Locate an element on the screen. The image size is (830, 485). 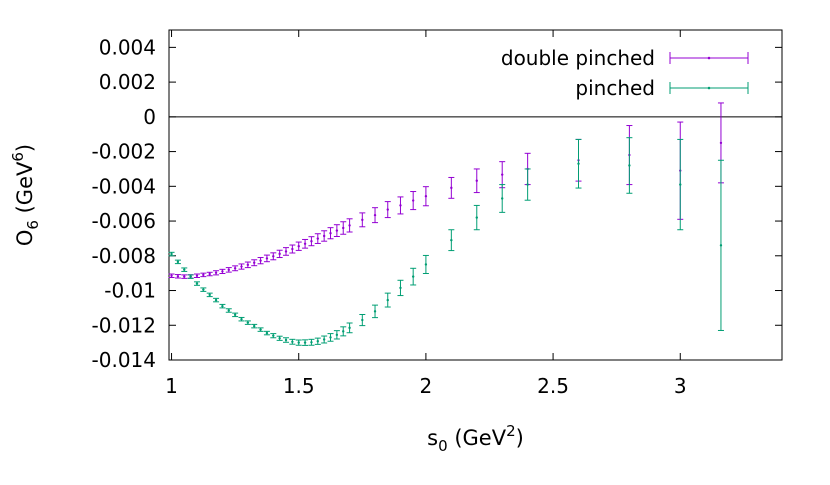
x-tick-label: 2 is located at coordinates (426, 386).